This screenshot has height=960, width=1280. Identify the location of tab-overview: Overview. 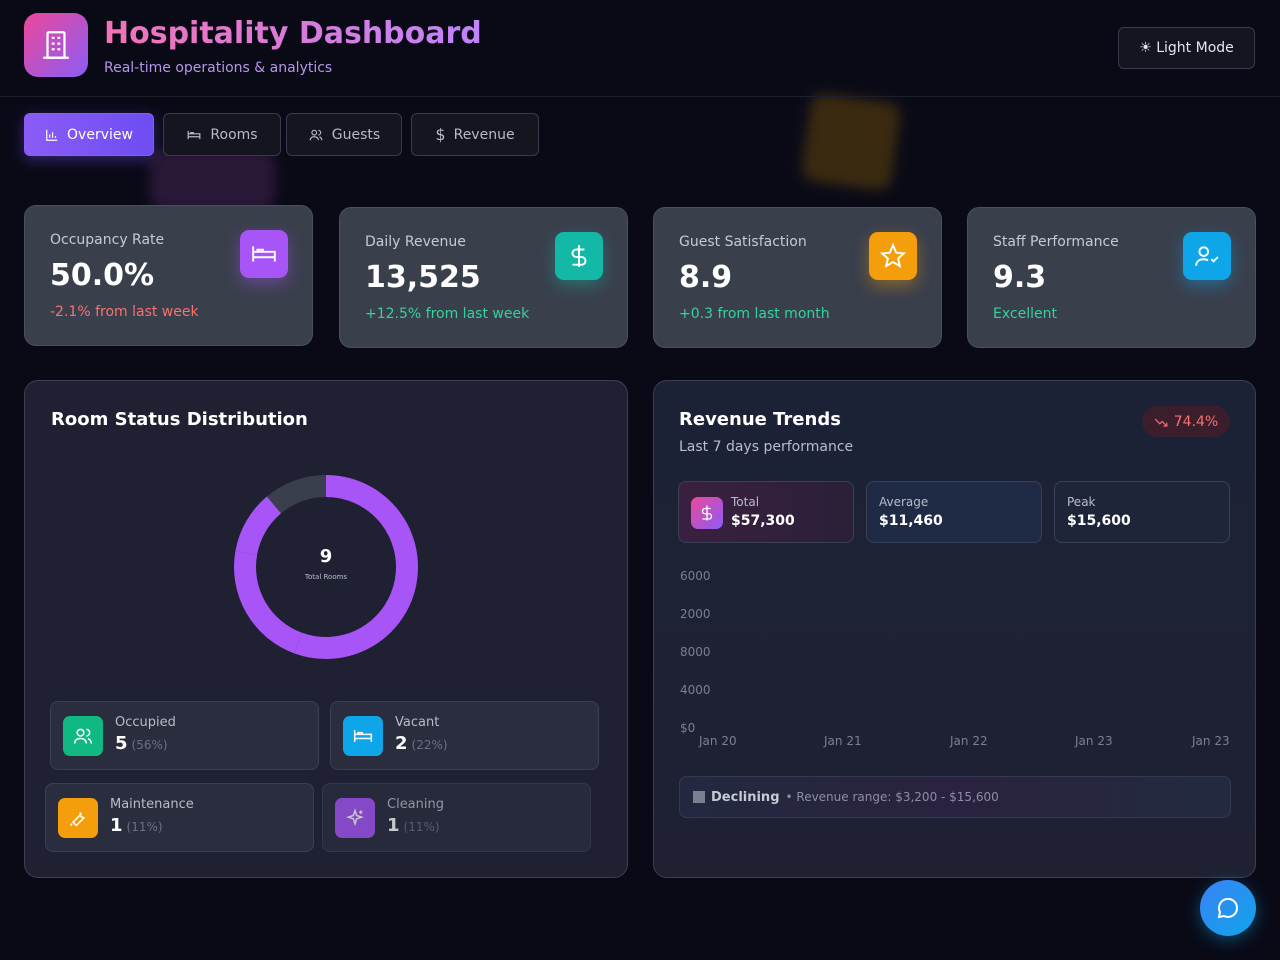
(89, 134).